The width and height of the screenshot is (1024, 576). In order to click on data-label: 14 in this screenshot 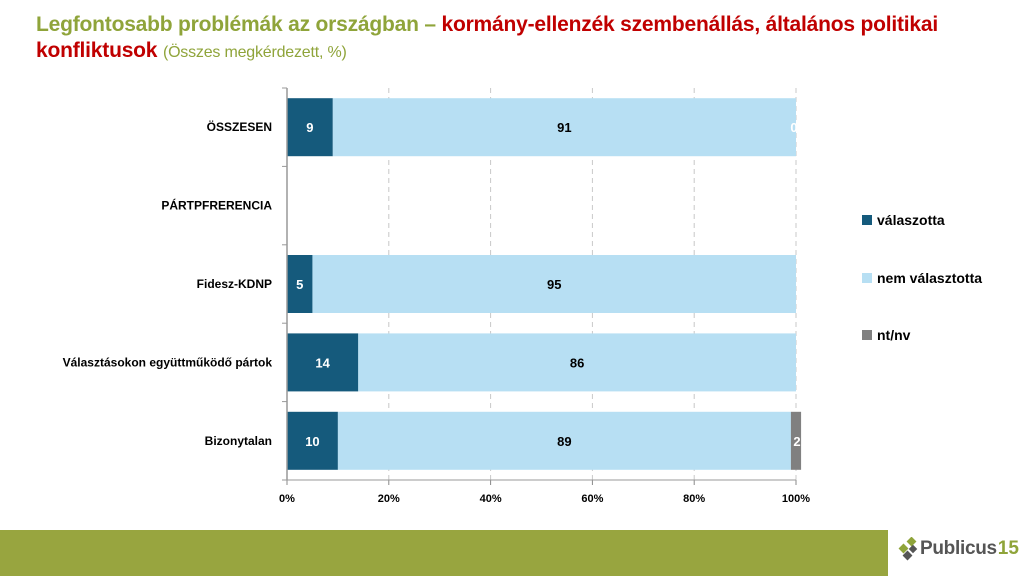, I will do `click(322, 362)`.